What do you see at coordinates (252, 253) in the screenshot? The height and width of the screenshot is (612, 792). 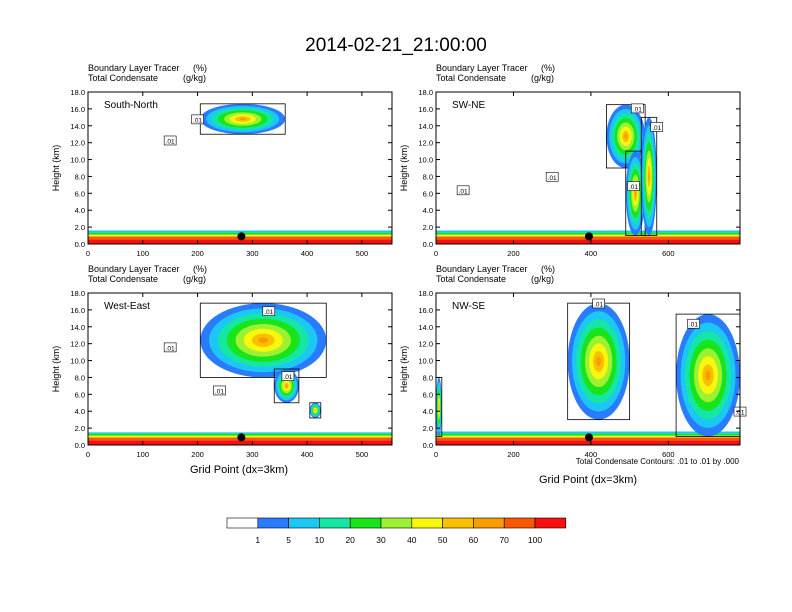 I see `x-tick-label: 300` at bounding box center [252, 253].